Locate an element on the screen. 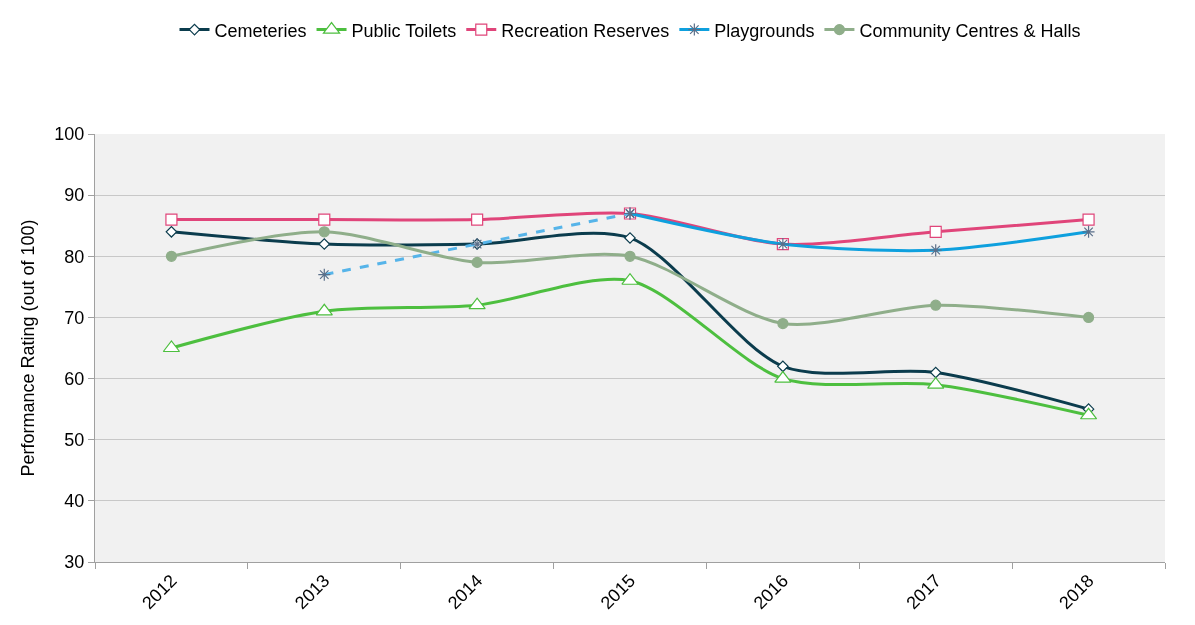 The image size is (1195, 625). y-tick-label: 60 is located at coordinates (74, 378).